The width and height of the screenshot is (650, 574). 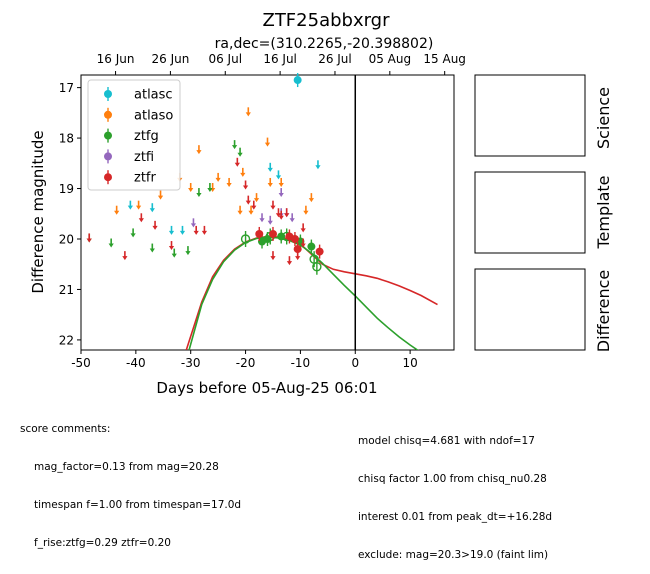 I want to click on top-tick-label: 06 Jul, so click(x=225, y=59).